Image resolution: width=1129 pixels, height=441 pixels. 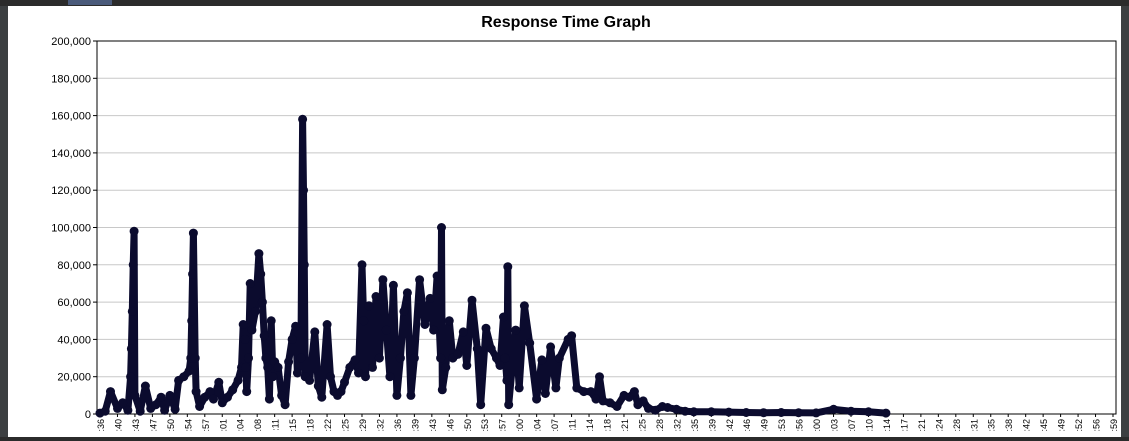 What do you see at coordinates (555, 425) in the screenshot?
I see `x-tick-label: :07` at bounding box center [555, 425].